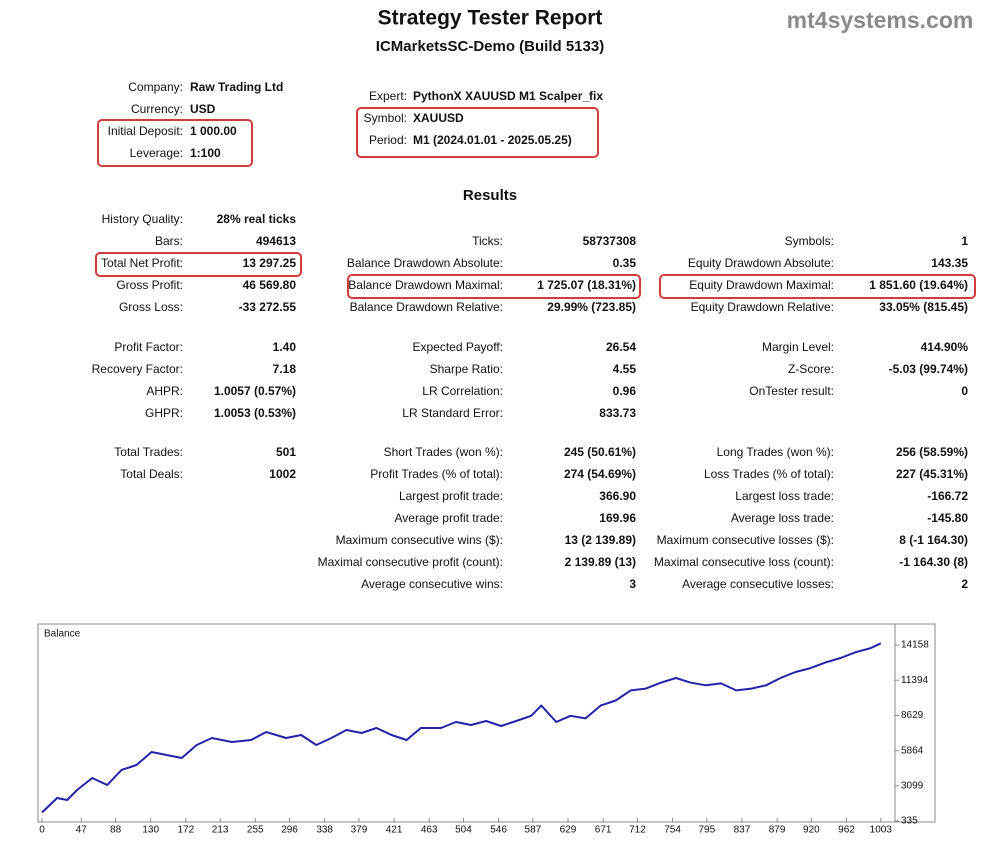  Describe the element at coordinates (286, 452) in the screenshot. I see `result-value: 501` at that location.